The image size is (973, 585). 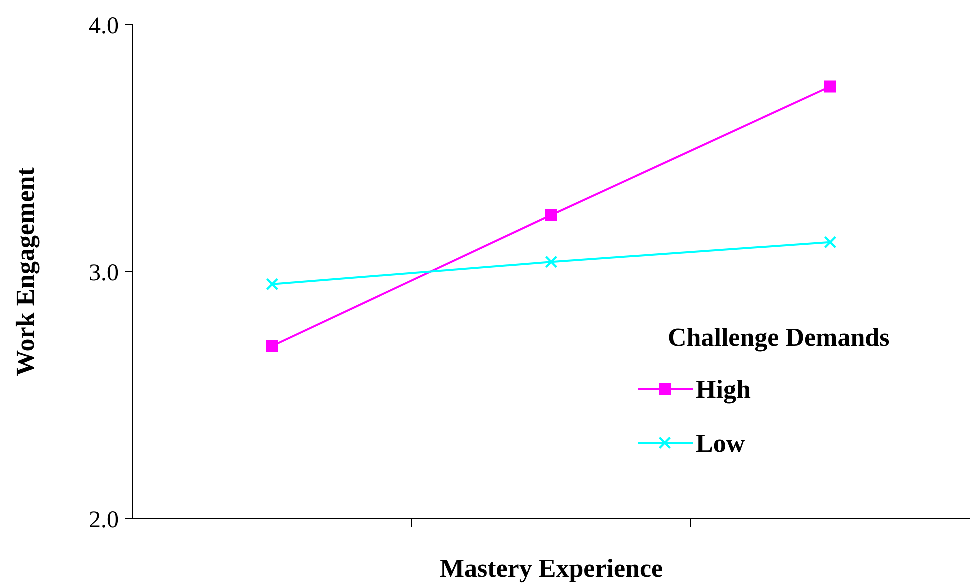 I want to click on legend-title: Challenge Demands, so click(x=779, y=337).